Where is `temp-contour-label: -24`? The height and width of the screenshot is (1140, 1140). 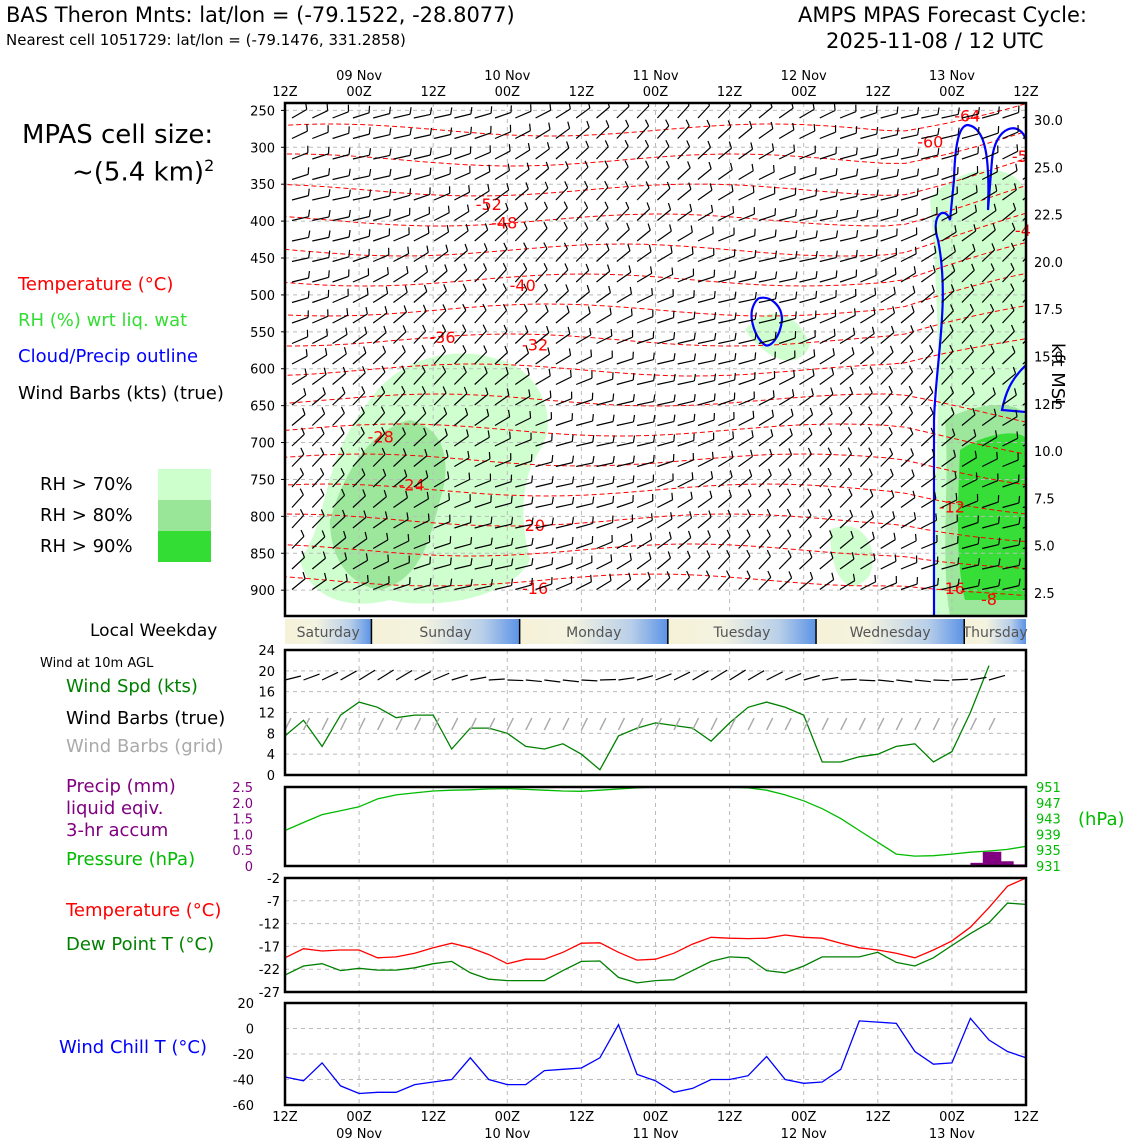 temp-contour-label: -24 is located at coordinates (412, 485).